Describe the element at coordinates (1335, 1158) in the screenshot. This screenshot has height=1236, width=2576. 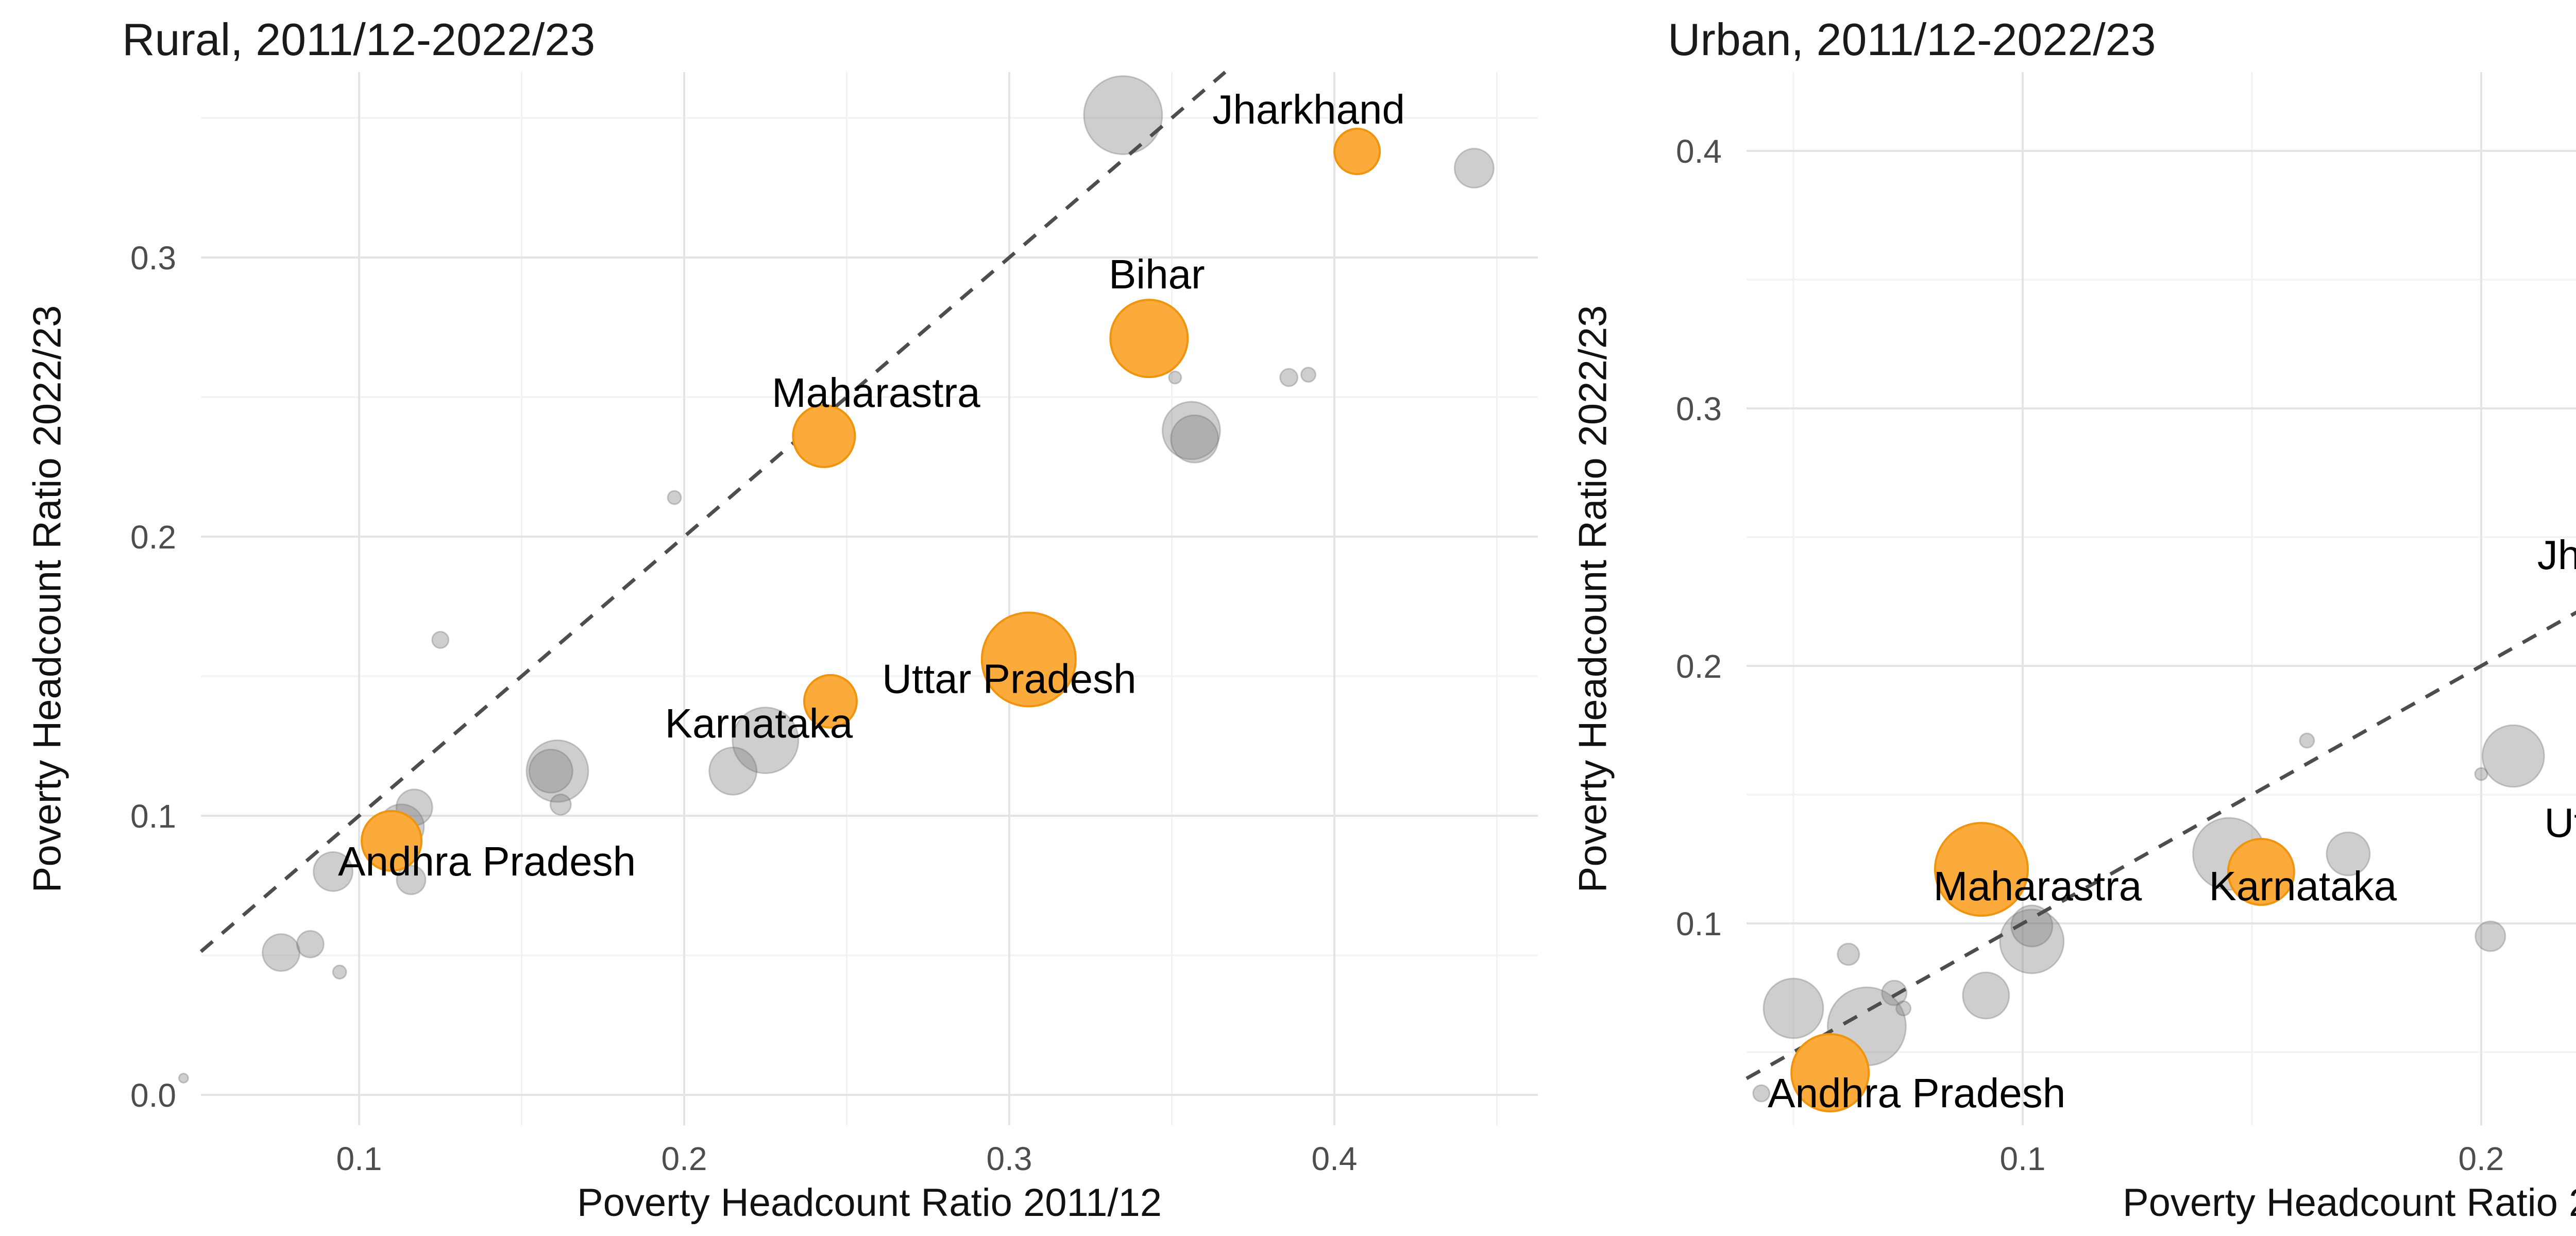
I see `x-tick-label: 0.4` at that location.